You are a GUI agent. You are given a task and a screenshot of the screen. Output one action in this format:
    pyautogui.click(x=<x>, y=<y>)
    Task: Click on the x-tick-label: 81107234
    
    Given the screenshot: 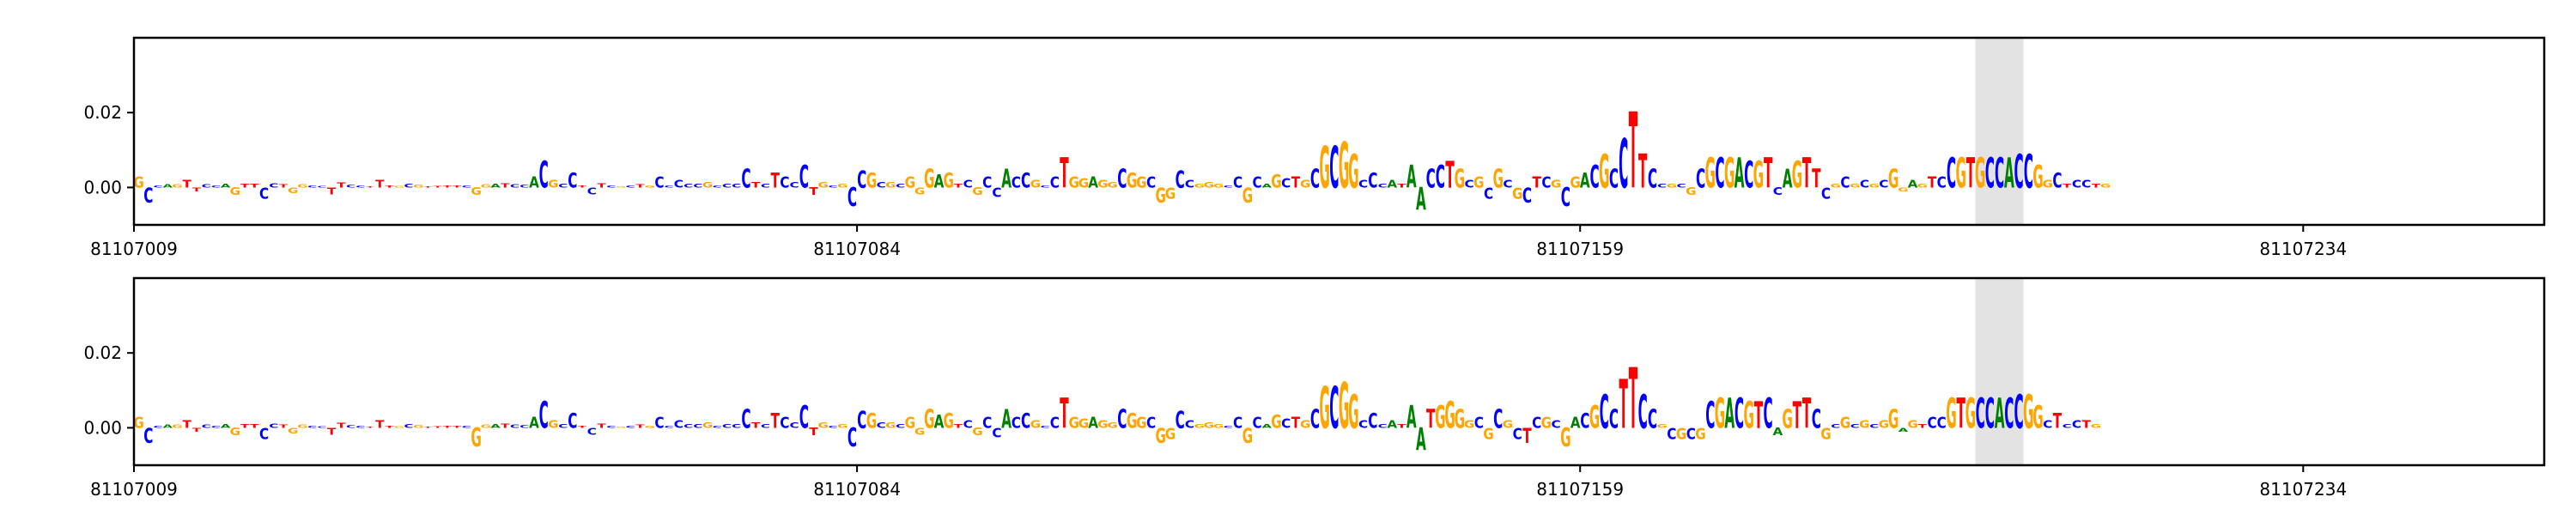 What is the action you would take?
    pyautogui.click(x=2303, y=249)
    